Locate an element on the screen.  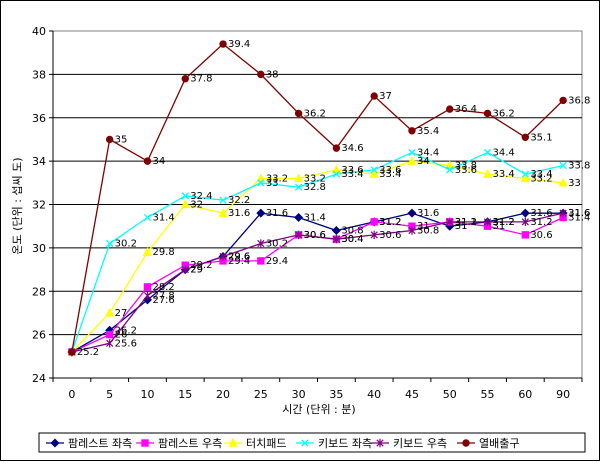
x-tick-label: 35 is located at coordinates (336, 394).